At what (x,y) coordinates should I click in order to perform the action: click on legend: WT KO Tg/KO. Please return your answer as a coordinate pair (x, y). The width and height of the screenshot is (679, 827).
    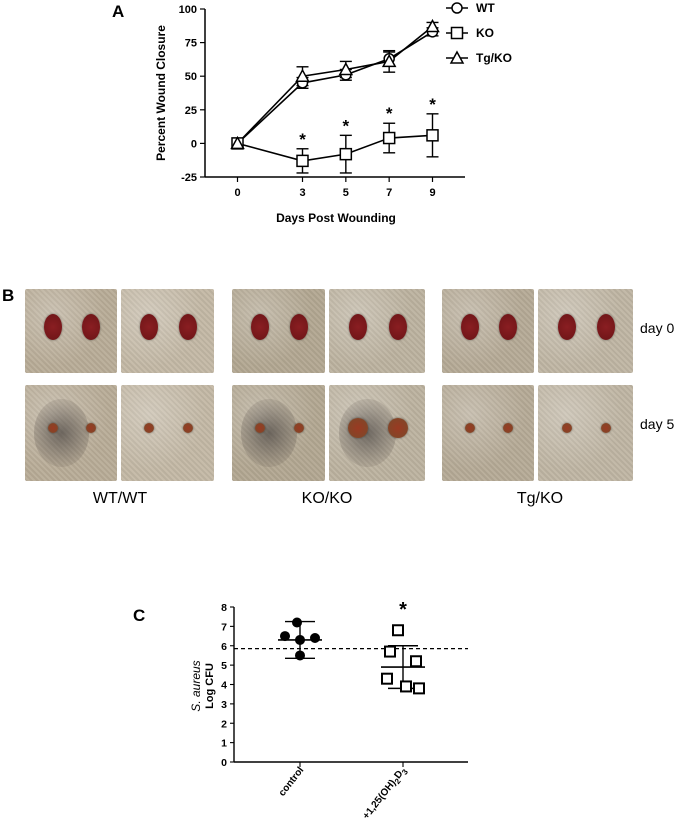
    Looking at the image, I should click on (479, 33).